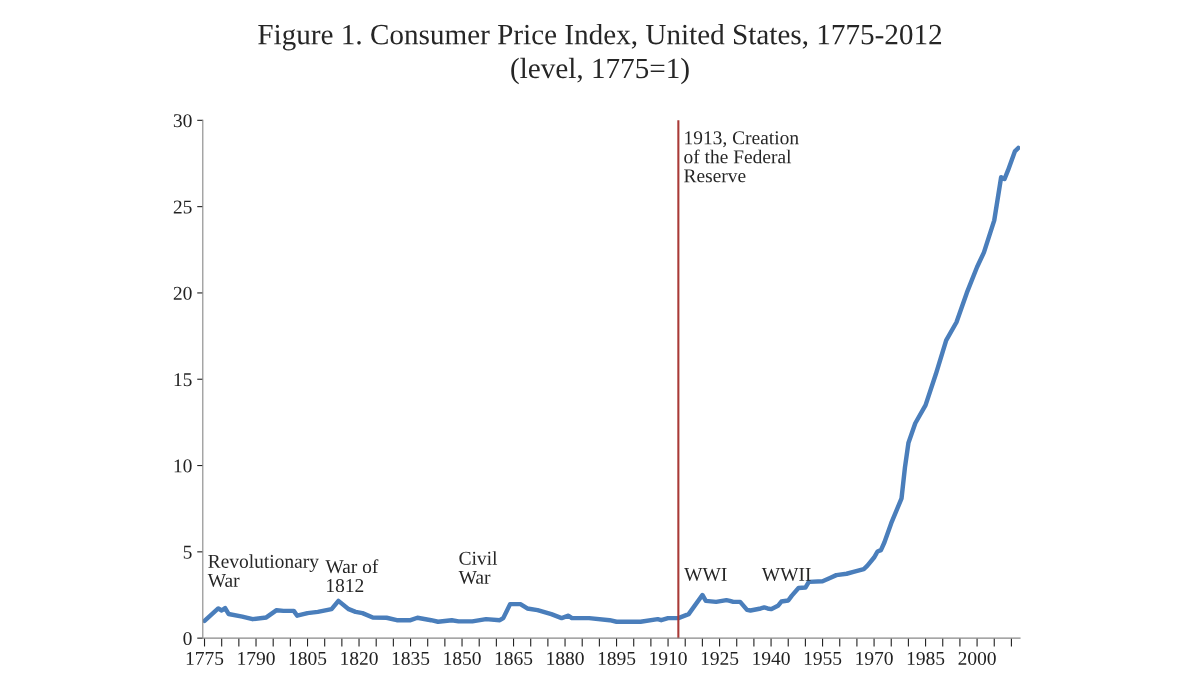 This screenshot has width=1200, height=676. Describe the element at coordinates (786, 574) in the screenshot. I see `annotation: WWII` at that location.